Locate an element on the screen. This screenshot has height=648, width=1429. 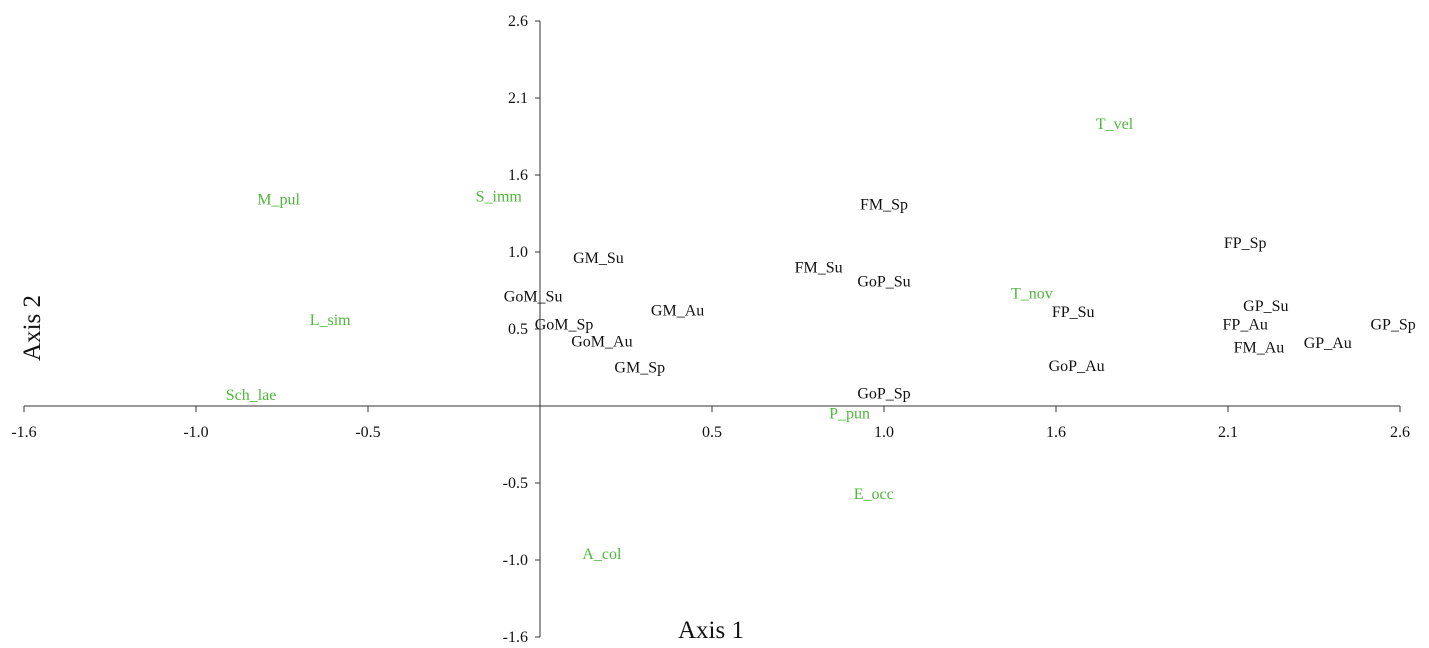
point-label: T_nov is located at coordinates (1032, 294).